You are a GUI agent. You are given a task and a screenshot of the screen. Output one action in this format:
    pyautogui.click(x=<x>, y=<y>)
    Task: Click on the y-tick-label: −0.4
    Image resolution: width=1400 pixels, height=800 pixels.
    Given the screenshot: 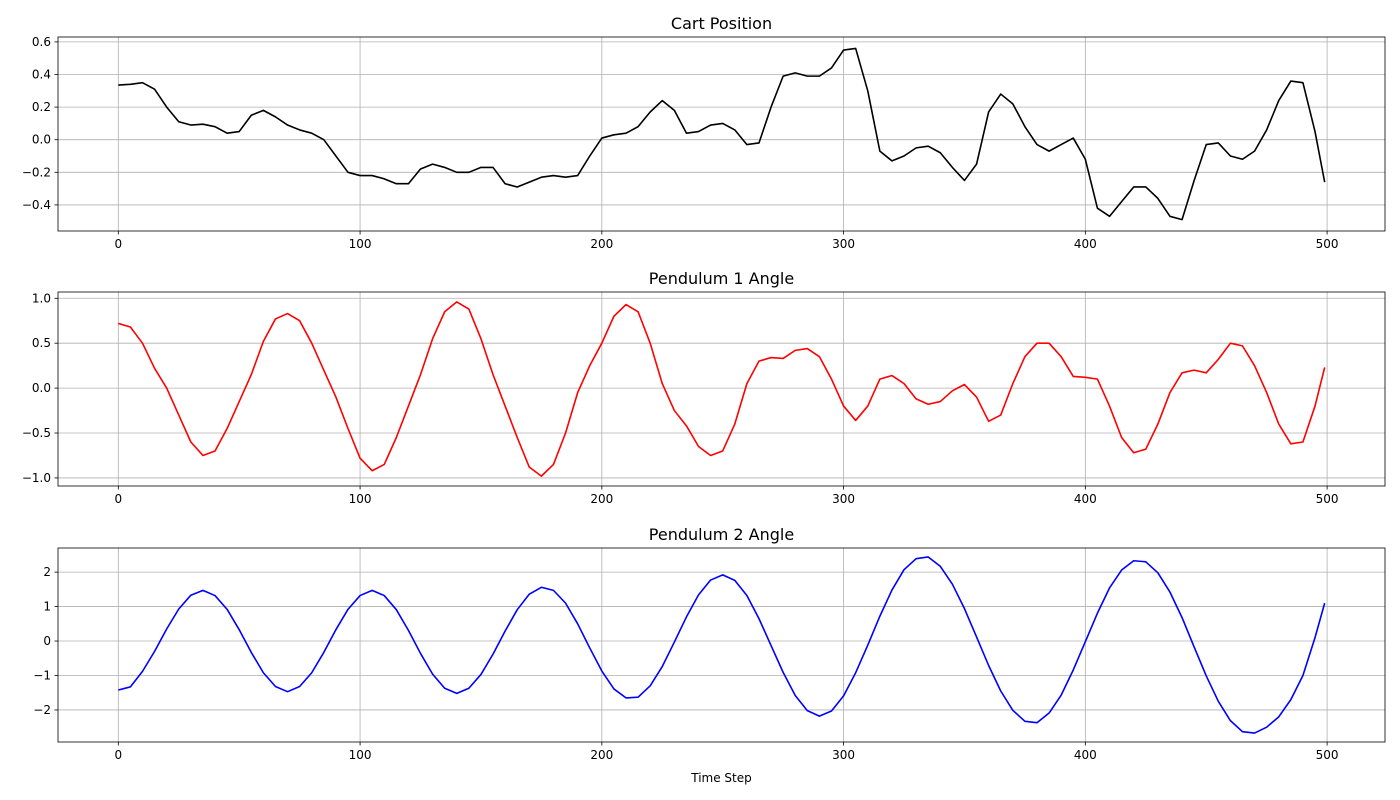 What is the action you would take?
    pyautogui.click(x=36, y=205)
    